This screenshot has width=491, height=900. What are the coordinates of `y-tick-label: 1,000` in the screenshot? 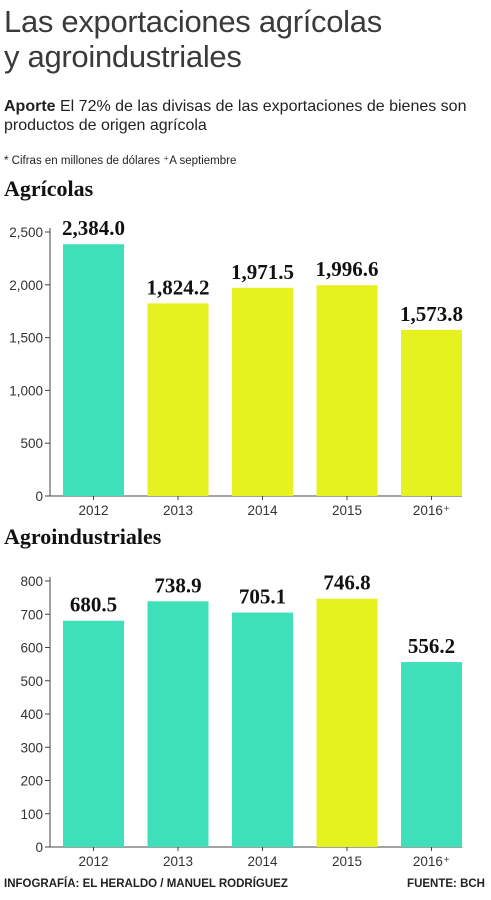 It's located at (26, 390).